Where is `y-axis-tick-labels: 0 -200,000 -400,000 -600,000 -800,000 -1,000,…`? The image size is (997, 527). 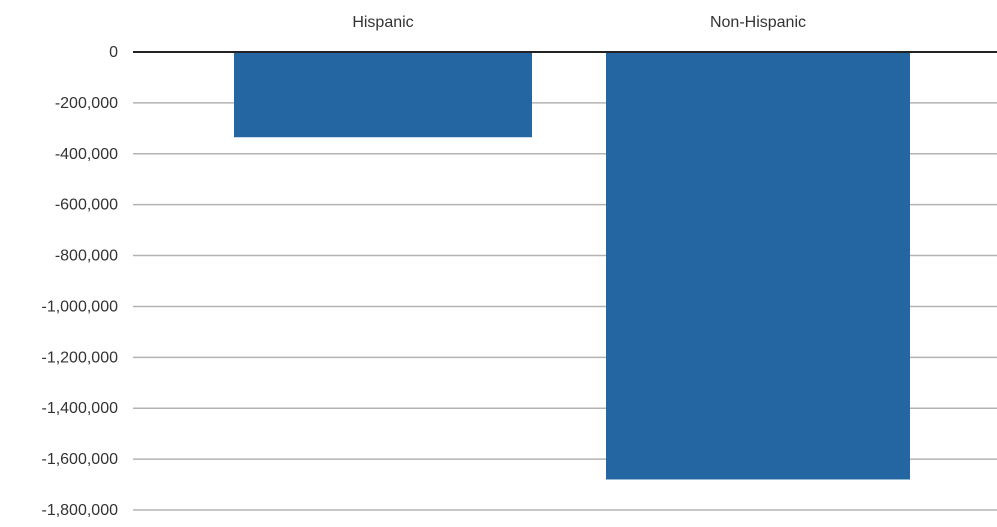
y-axis-tick-labels: 0 -200,000 -400,000 -600,000 -800,000 -1,000,… is located at coordinates (79, 281).